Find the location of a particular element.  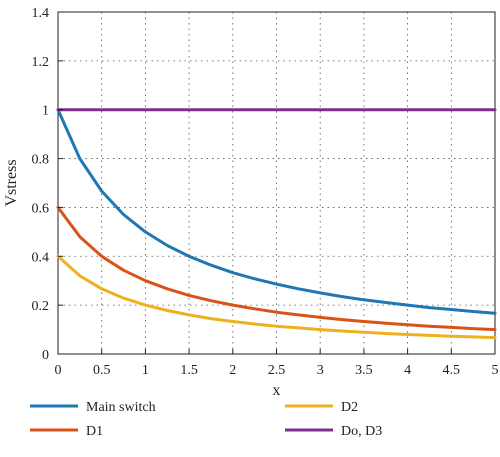

y-tick-label: 1.4 is located at coordinates (41, 13).